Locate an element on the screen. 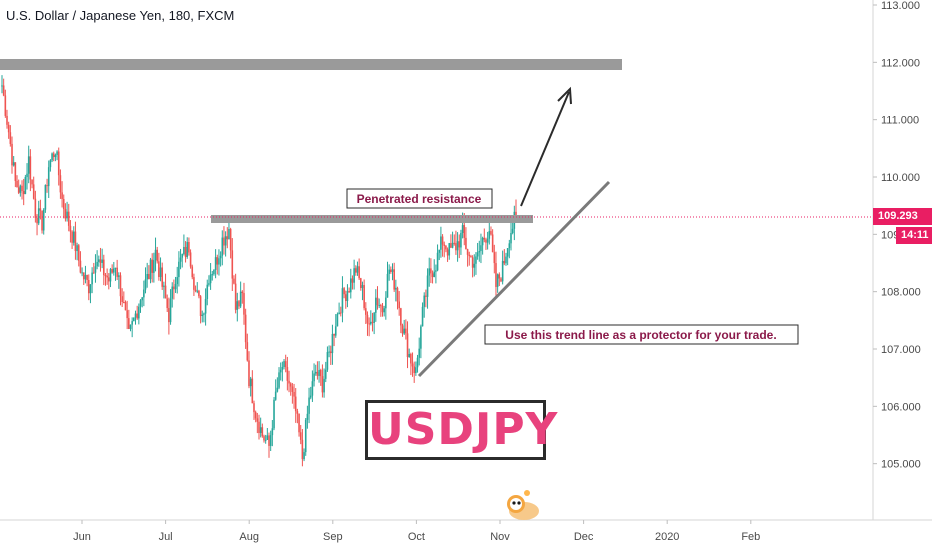 This screenshot has width=932, height=555. resistance-annotation-box is located at coordinates (419, 198).